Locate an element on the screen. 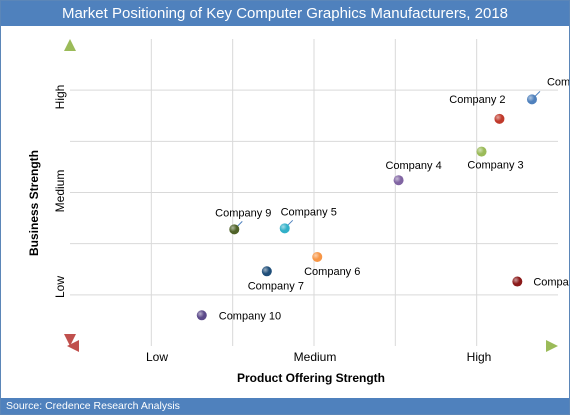 The width and height of the screenshot is (570, 415). label-company-3: Company 3 is located at coordinates (495, 166).